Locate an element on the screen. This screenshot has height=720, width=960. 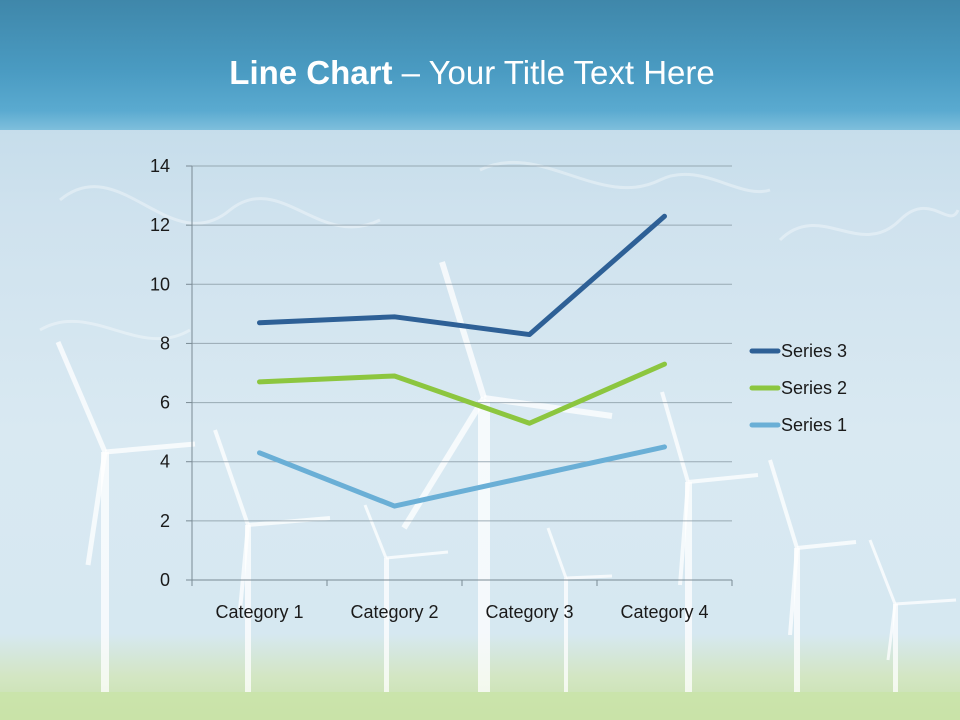
y-tick-label: 8 is located at coordinates (165, 343).